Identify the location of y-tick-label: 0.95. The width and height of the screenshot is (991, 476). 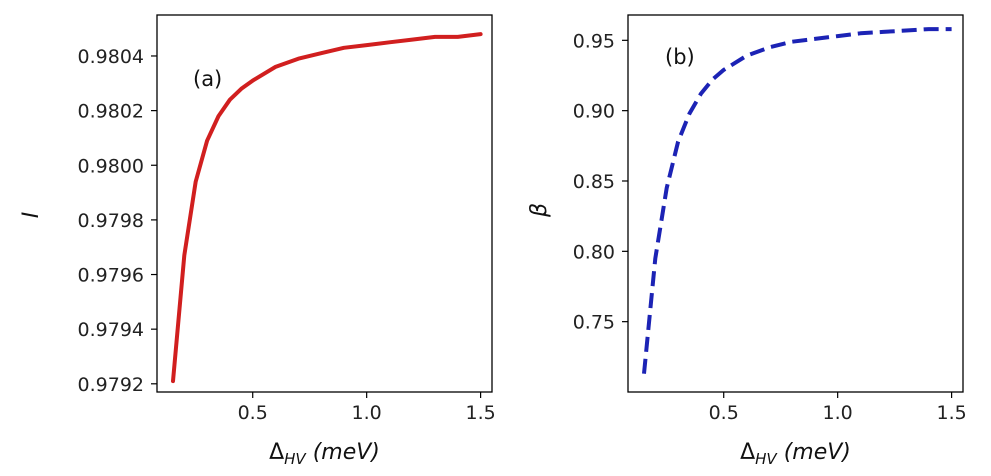
(594, 41).